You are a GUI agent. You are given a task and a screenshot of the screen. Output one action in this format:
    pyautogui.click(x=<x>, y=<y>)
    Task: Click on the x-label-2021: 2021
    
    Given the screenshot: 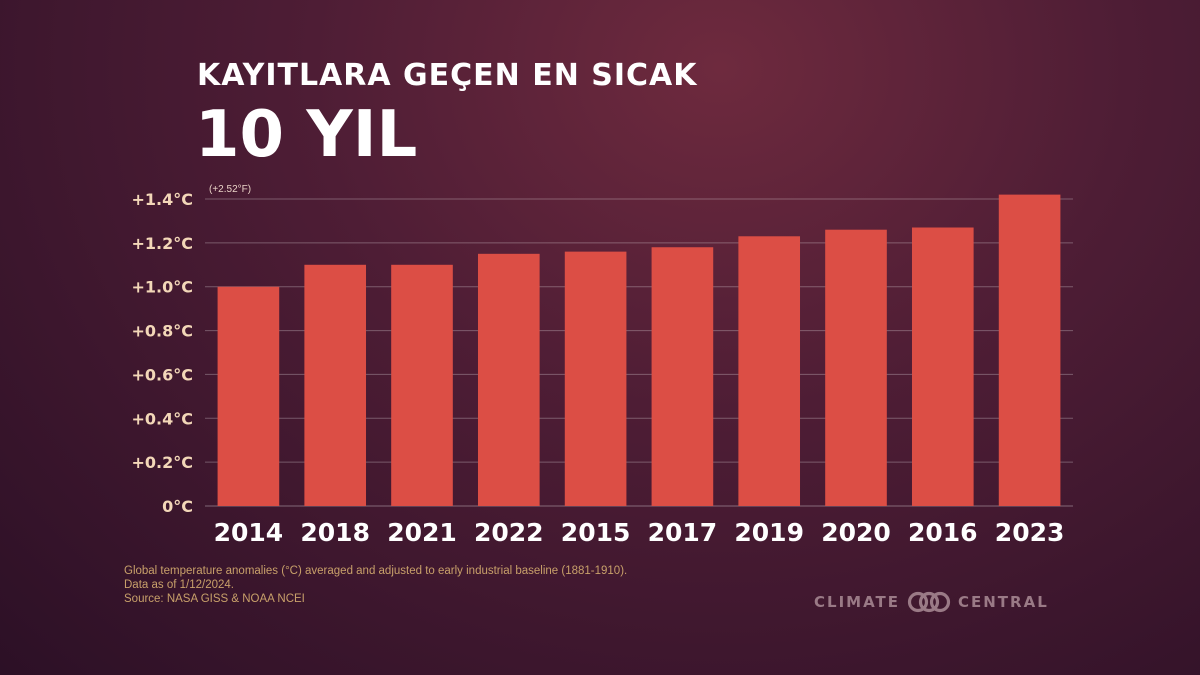 What is the action you would take?
    pyautogui.click(x=422, y=532)
    